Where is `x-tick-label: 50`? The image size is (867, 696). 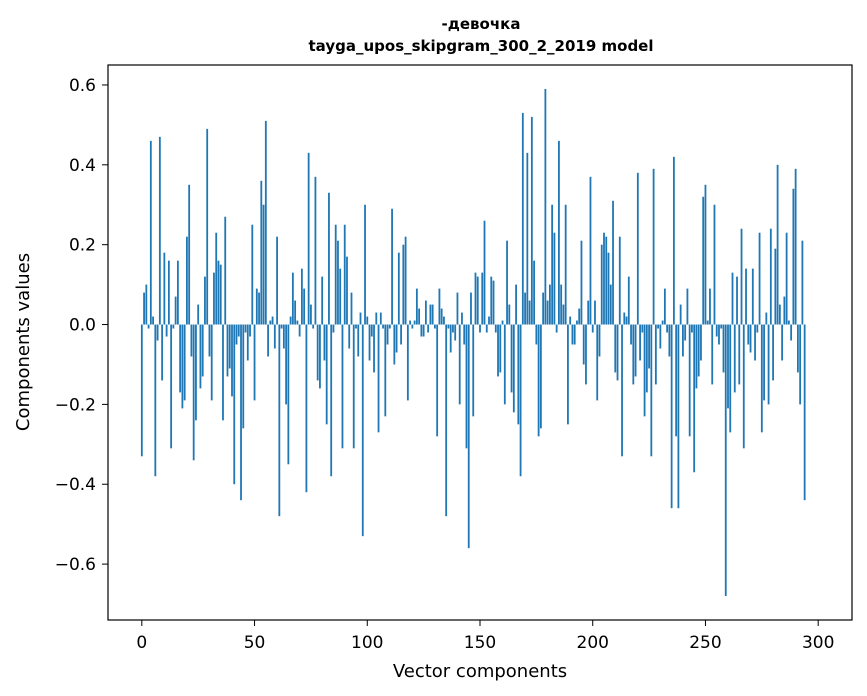
x-tick-label: 50 is located at coordinates (255, 643).